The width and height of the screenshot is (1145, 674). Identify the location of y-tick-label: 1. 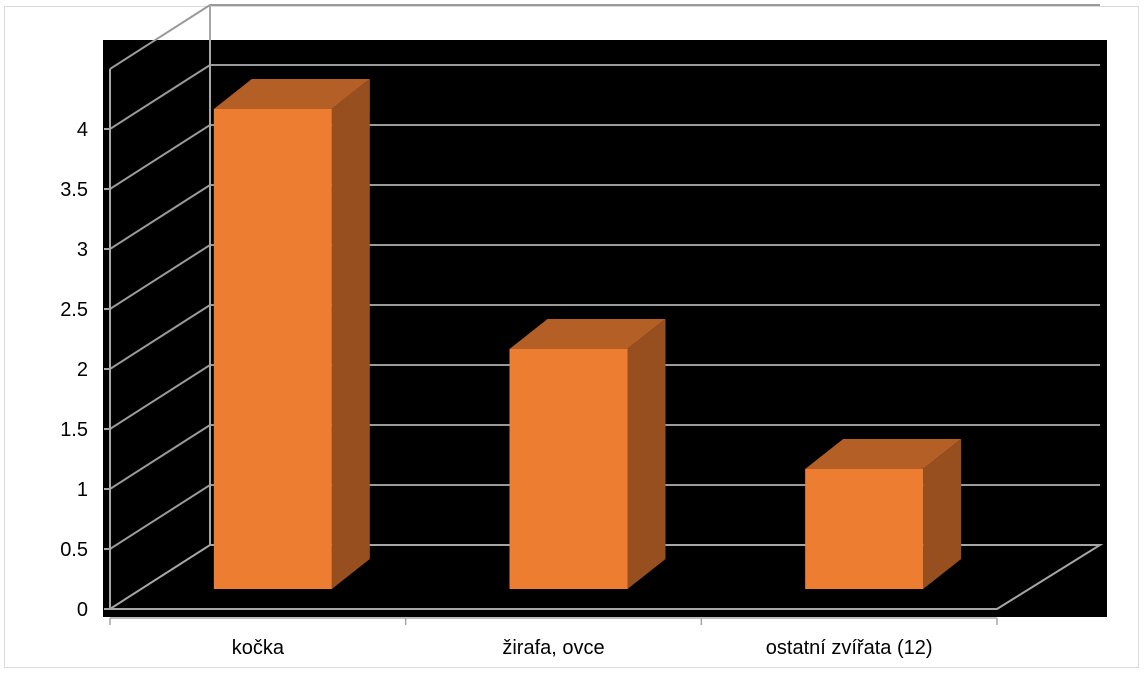
(82, 490).